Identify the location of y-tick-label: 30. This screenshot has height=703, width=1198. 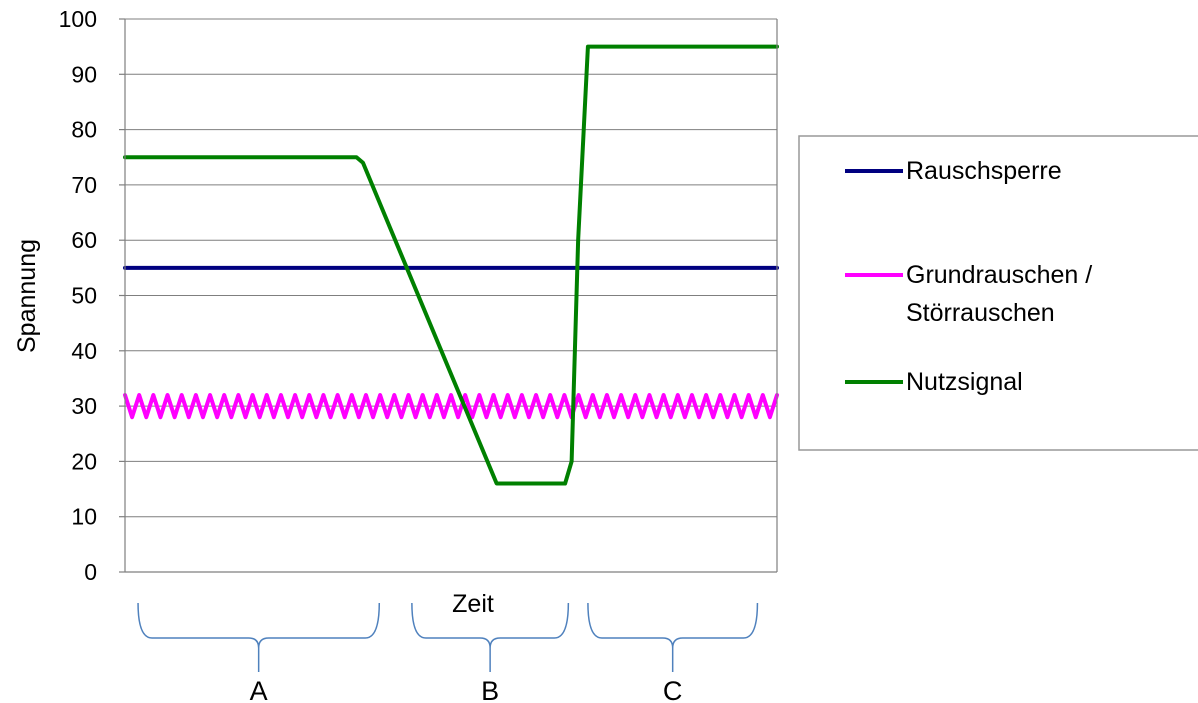
(84, 406).